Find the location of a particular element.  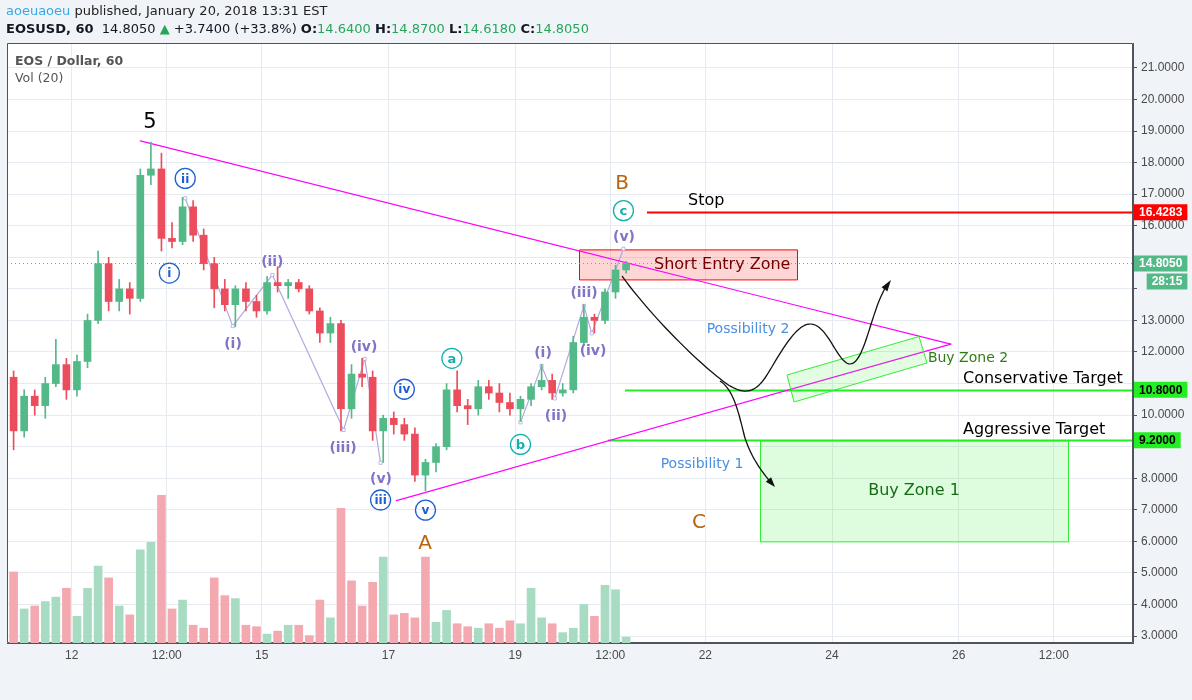

chart-title: Vol (20) is located at coordinates (39, 77).